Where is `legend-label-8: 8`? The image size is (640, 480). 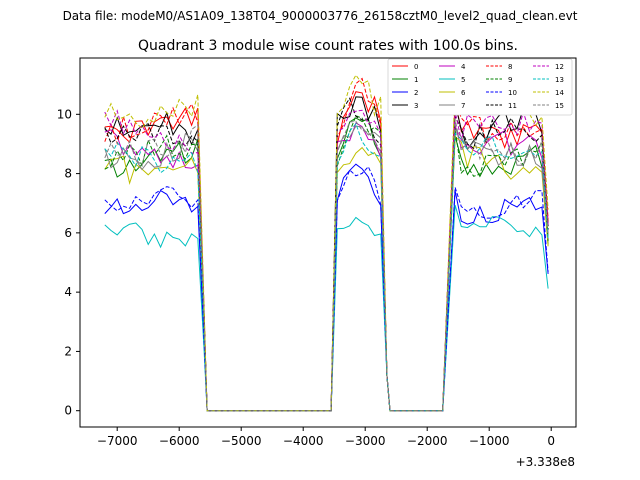 legend-label-8: 8 is located at coordinates (510, 67).